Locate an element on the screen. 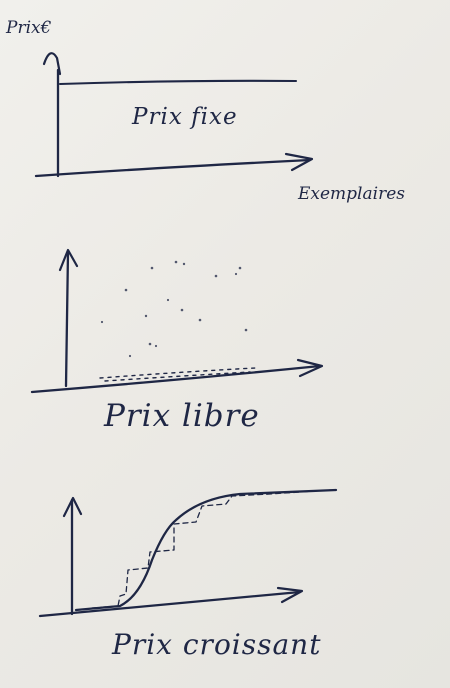  free-price-baseline is located at coordinates (177, 373).